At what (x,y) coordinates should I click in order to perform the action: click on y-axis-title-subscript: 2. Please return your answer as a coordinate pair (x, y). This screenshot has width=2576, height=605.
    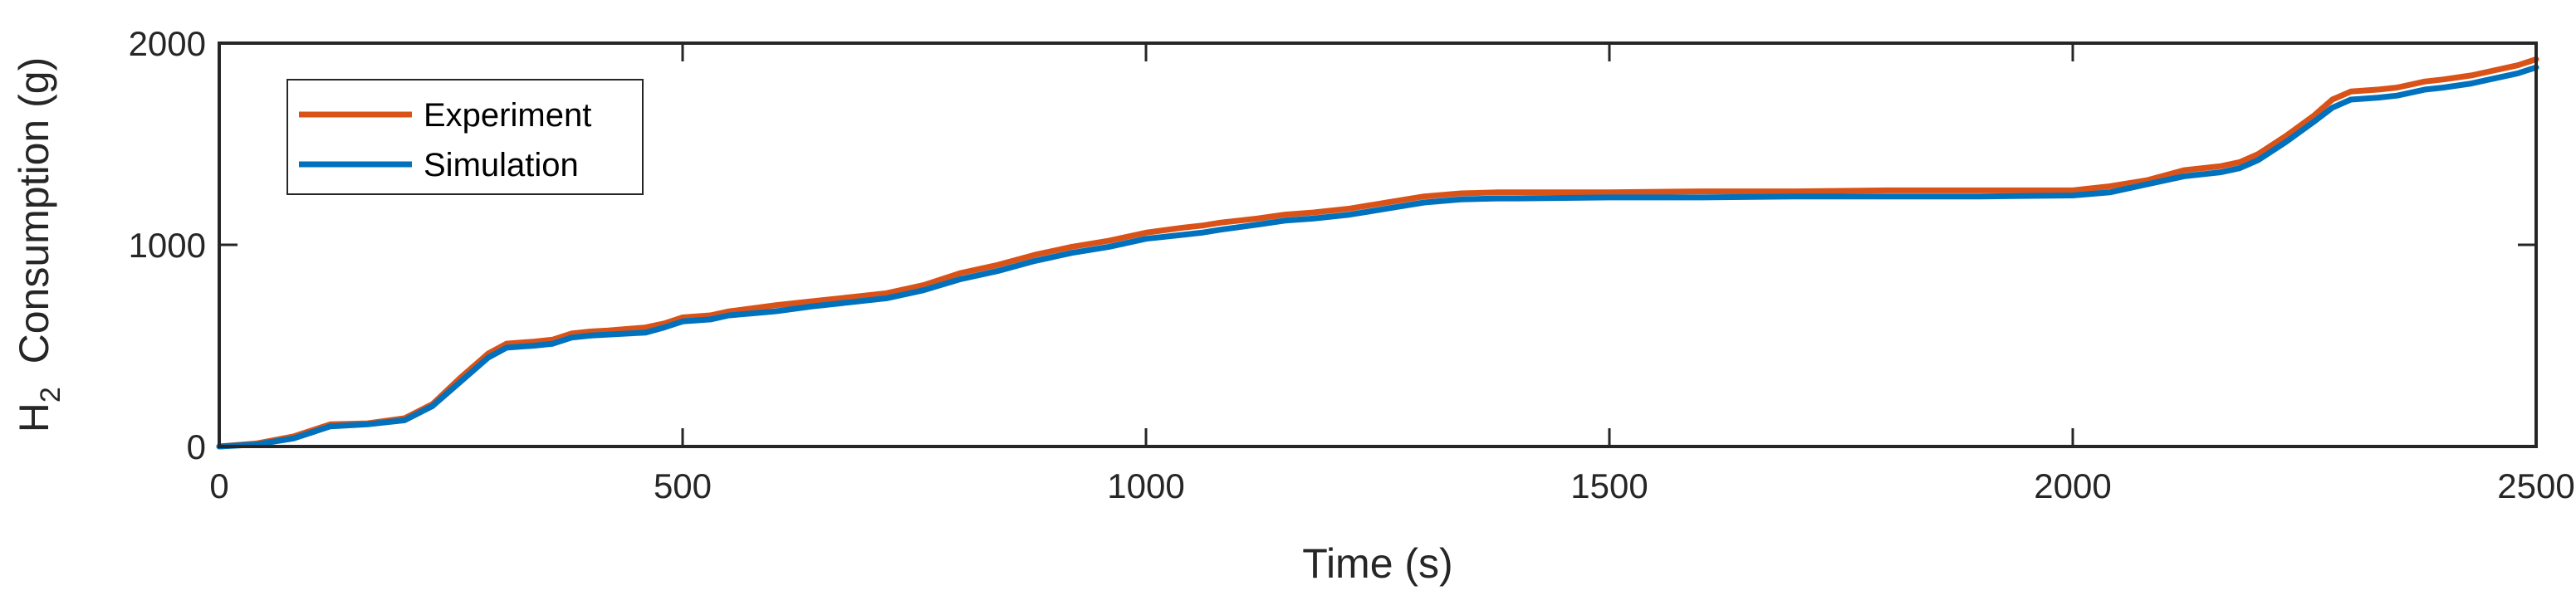
    Looking at the image, I should click on (51, 395).